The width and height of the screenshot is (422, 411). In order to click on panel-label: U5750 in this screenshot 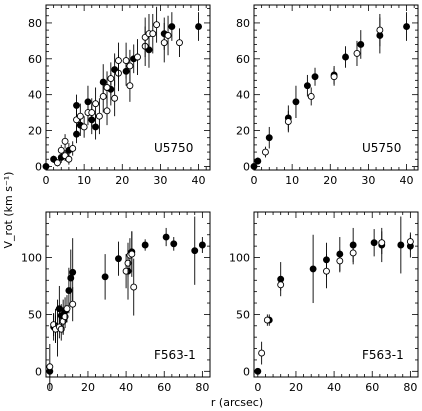, I will do `click(173, 148)`.